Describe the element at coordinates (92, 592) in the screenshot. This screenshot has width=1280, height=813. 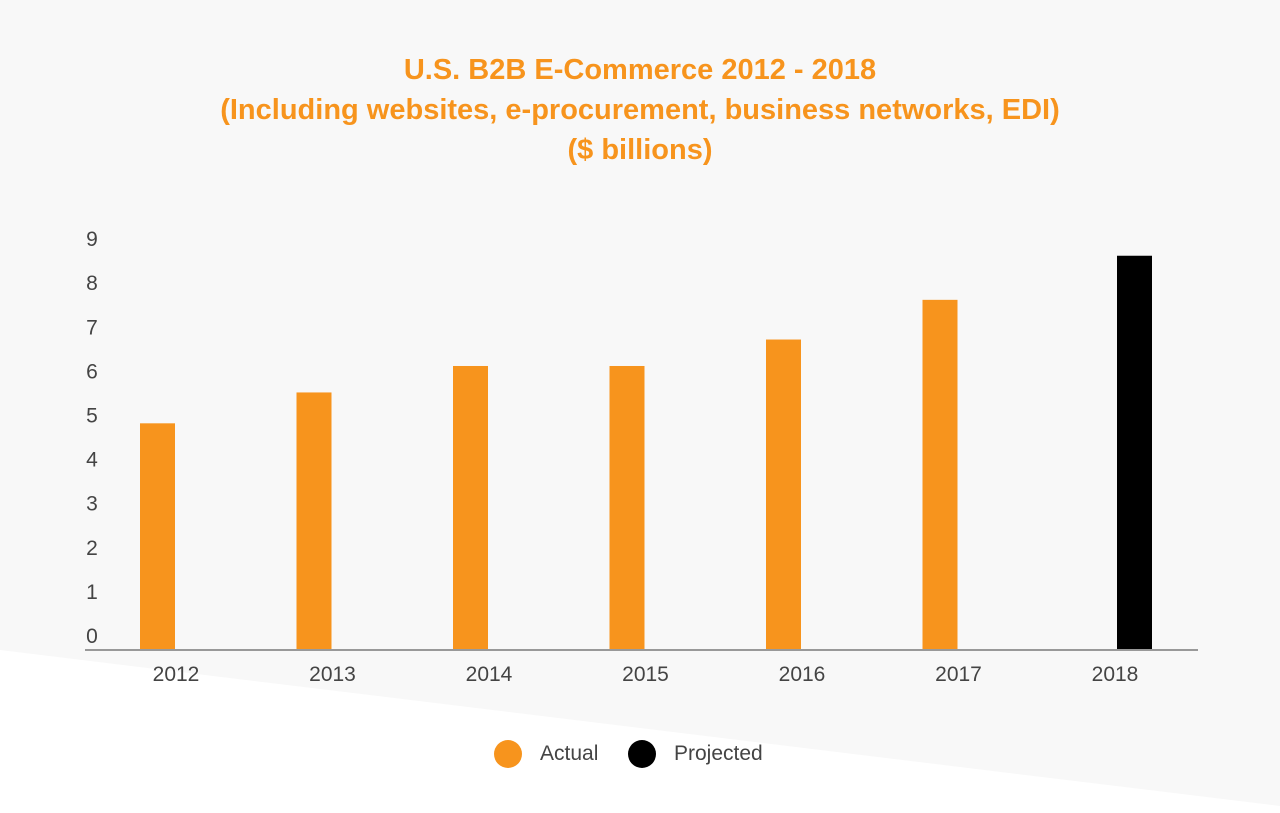
I see `y-tick-label: 1` at that location.